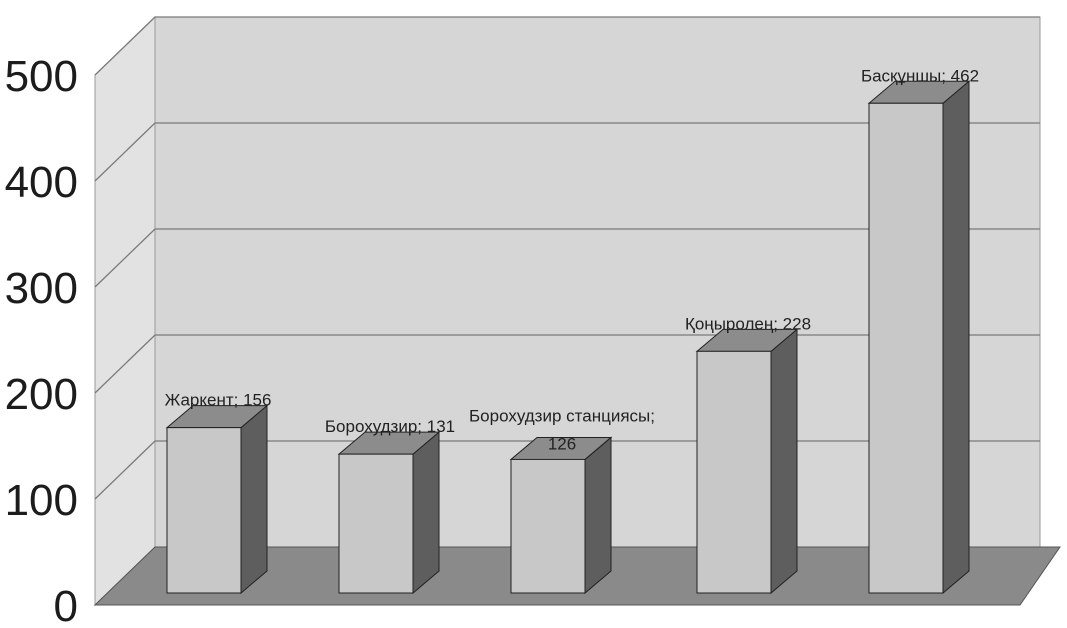  Describe the element at coordinates (41, 394) in the screenshot. I see `y-tick-label: 200` at that location.